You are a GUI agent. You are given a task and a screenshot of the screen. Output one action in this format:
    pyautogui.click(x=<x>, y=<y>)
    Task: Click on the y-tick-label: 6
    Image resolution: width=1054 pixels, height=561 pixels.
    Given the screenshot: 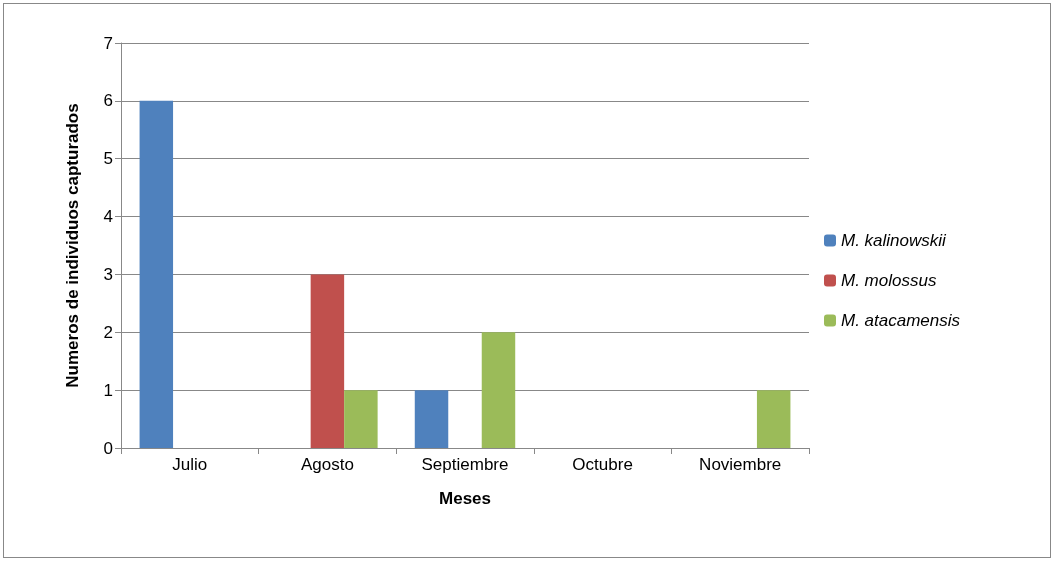 What is the action you would take?
    pyautogui.click(x=108, y=101)
    